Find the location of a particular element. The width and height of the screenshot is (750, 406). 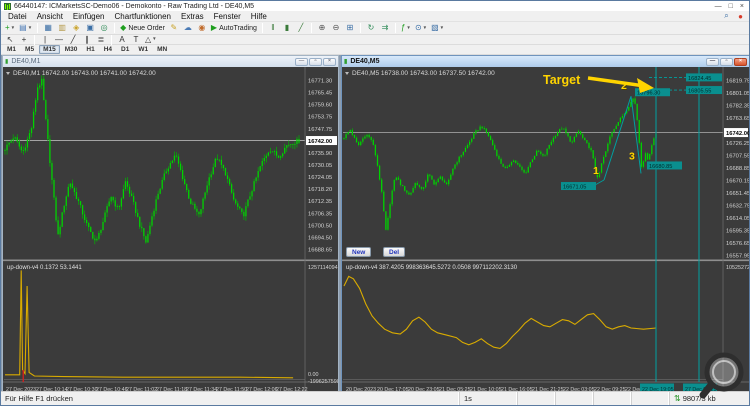

periods-button: ⊙ ▼ is located at coordinates (421, 27).